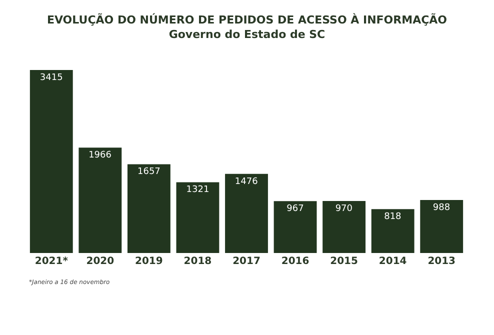 This screenshot has height=335, width=494. Describe the element at coordinates (198, 261) in the screenshot. I see `x-tick-label: 2018` at that location.